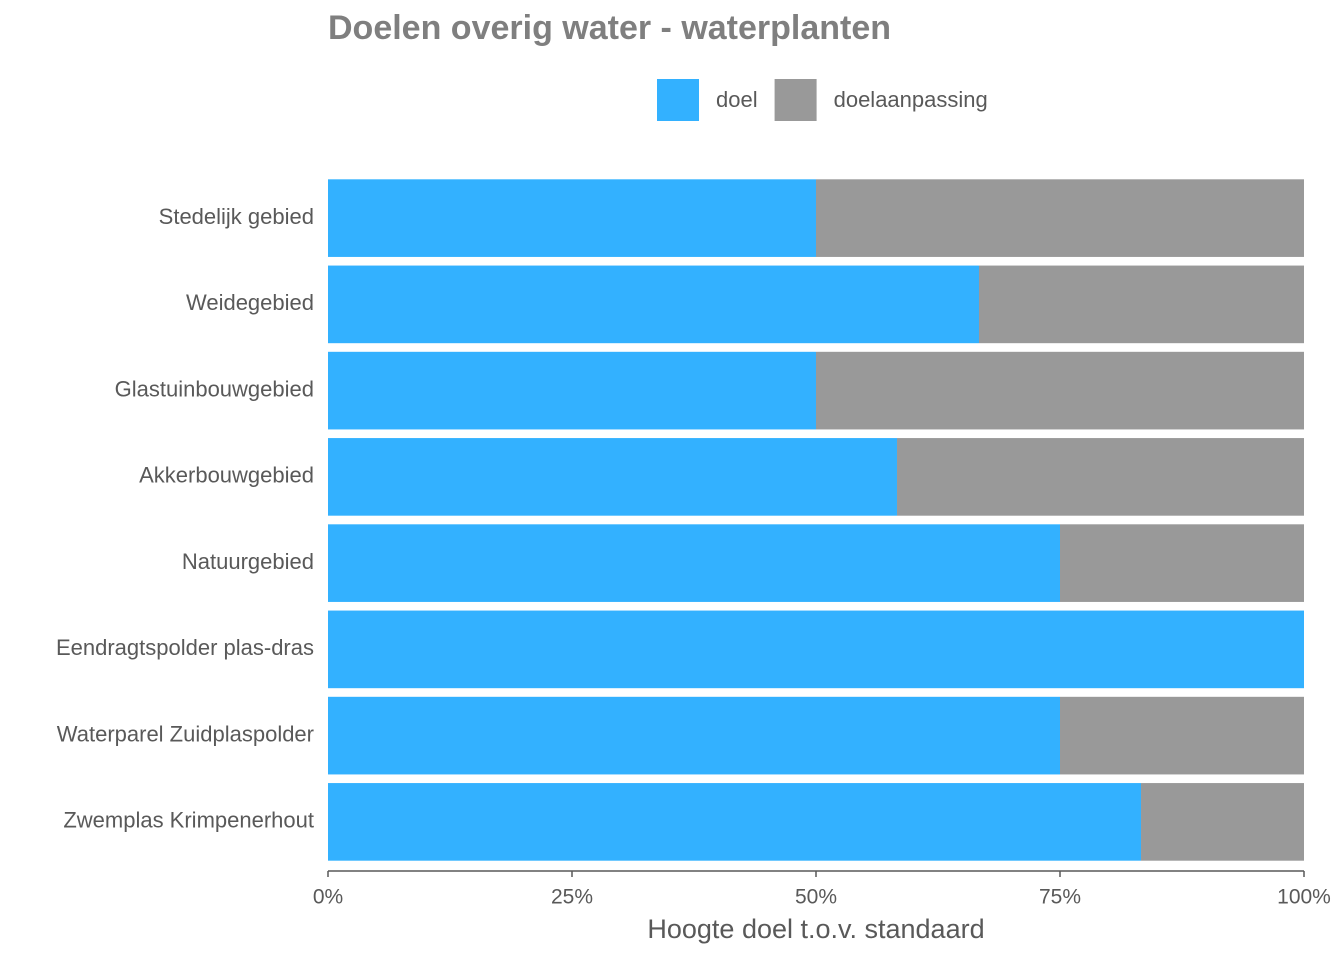 The width and height of the screenshot is (1344, 960). I want to click on x-tick-label: 75%, so click(1060, 897).